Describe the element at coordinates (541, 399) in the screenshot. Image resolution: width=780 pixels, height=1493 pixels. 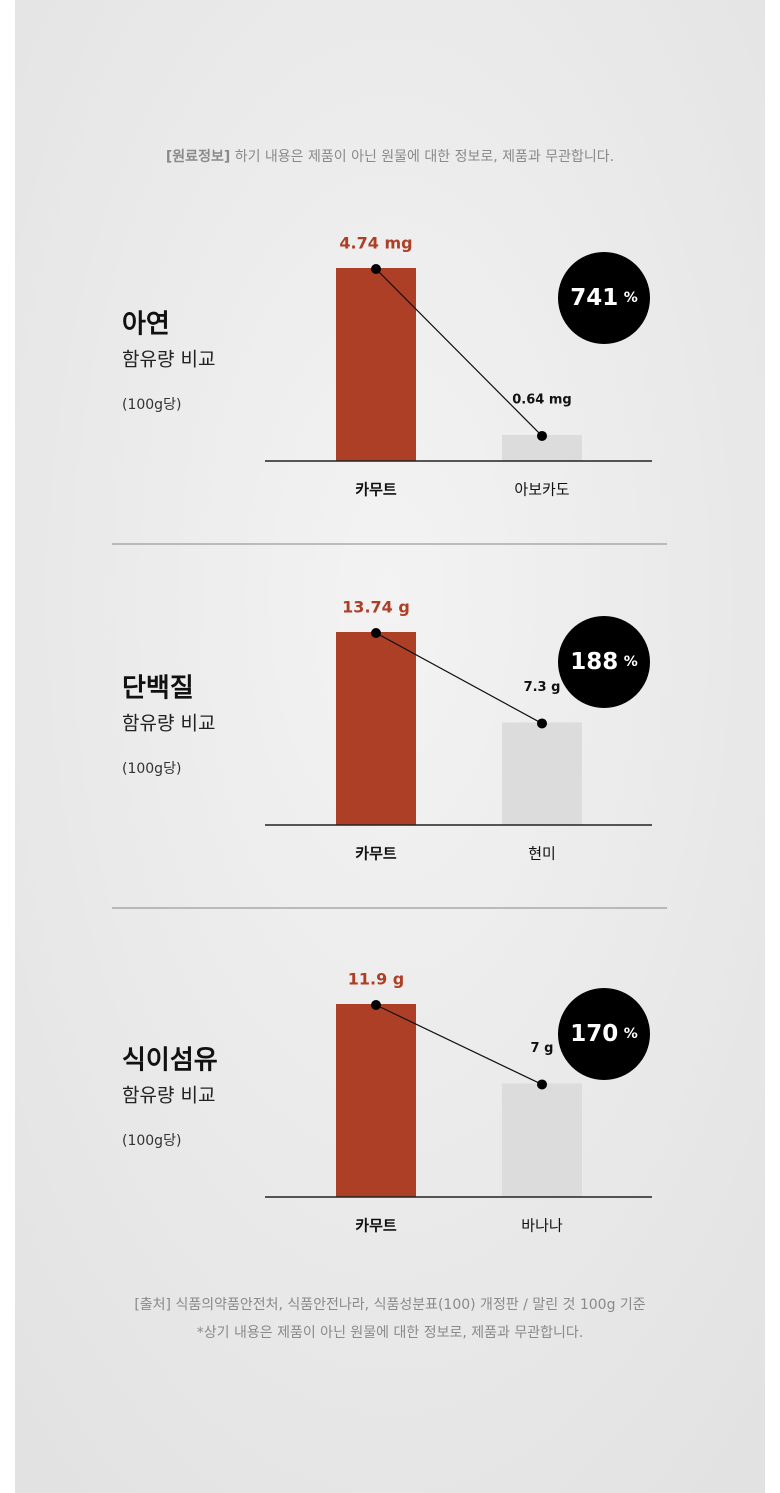
I see `value-label: 0.64 mg` at that location.